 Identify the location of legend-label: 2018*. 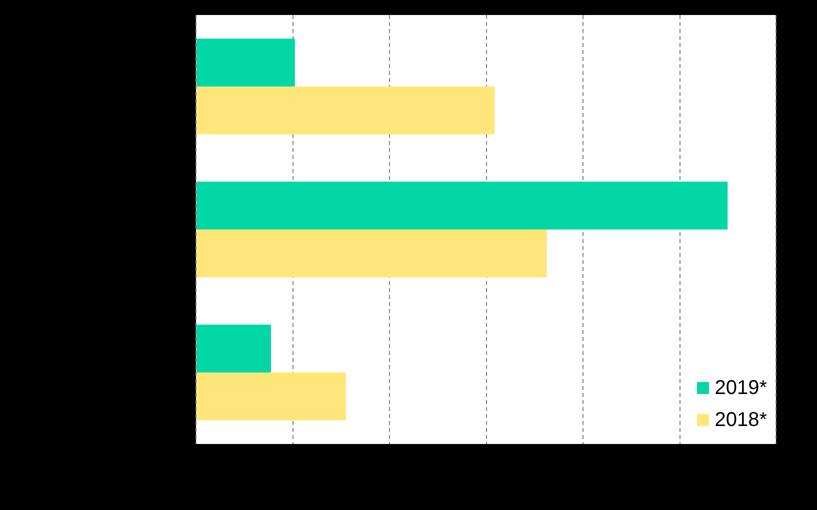
(740, 420).